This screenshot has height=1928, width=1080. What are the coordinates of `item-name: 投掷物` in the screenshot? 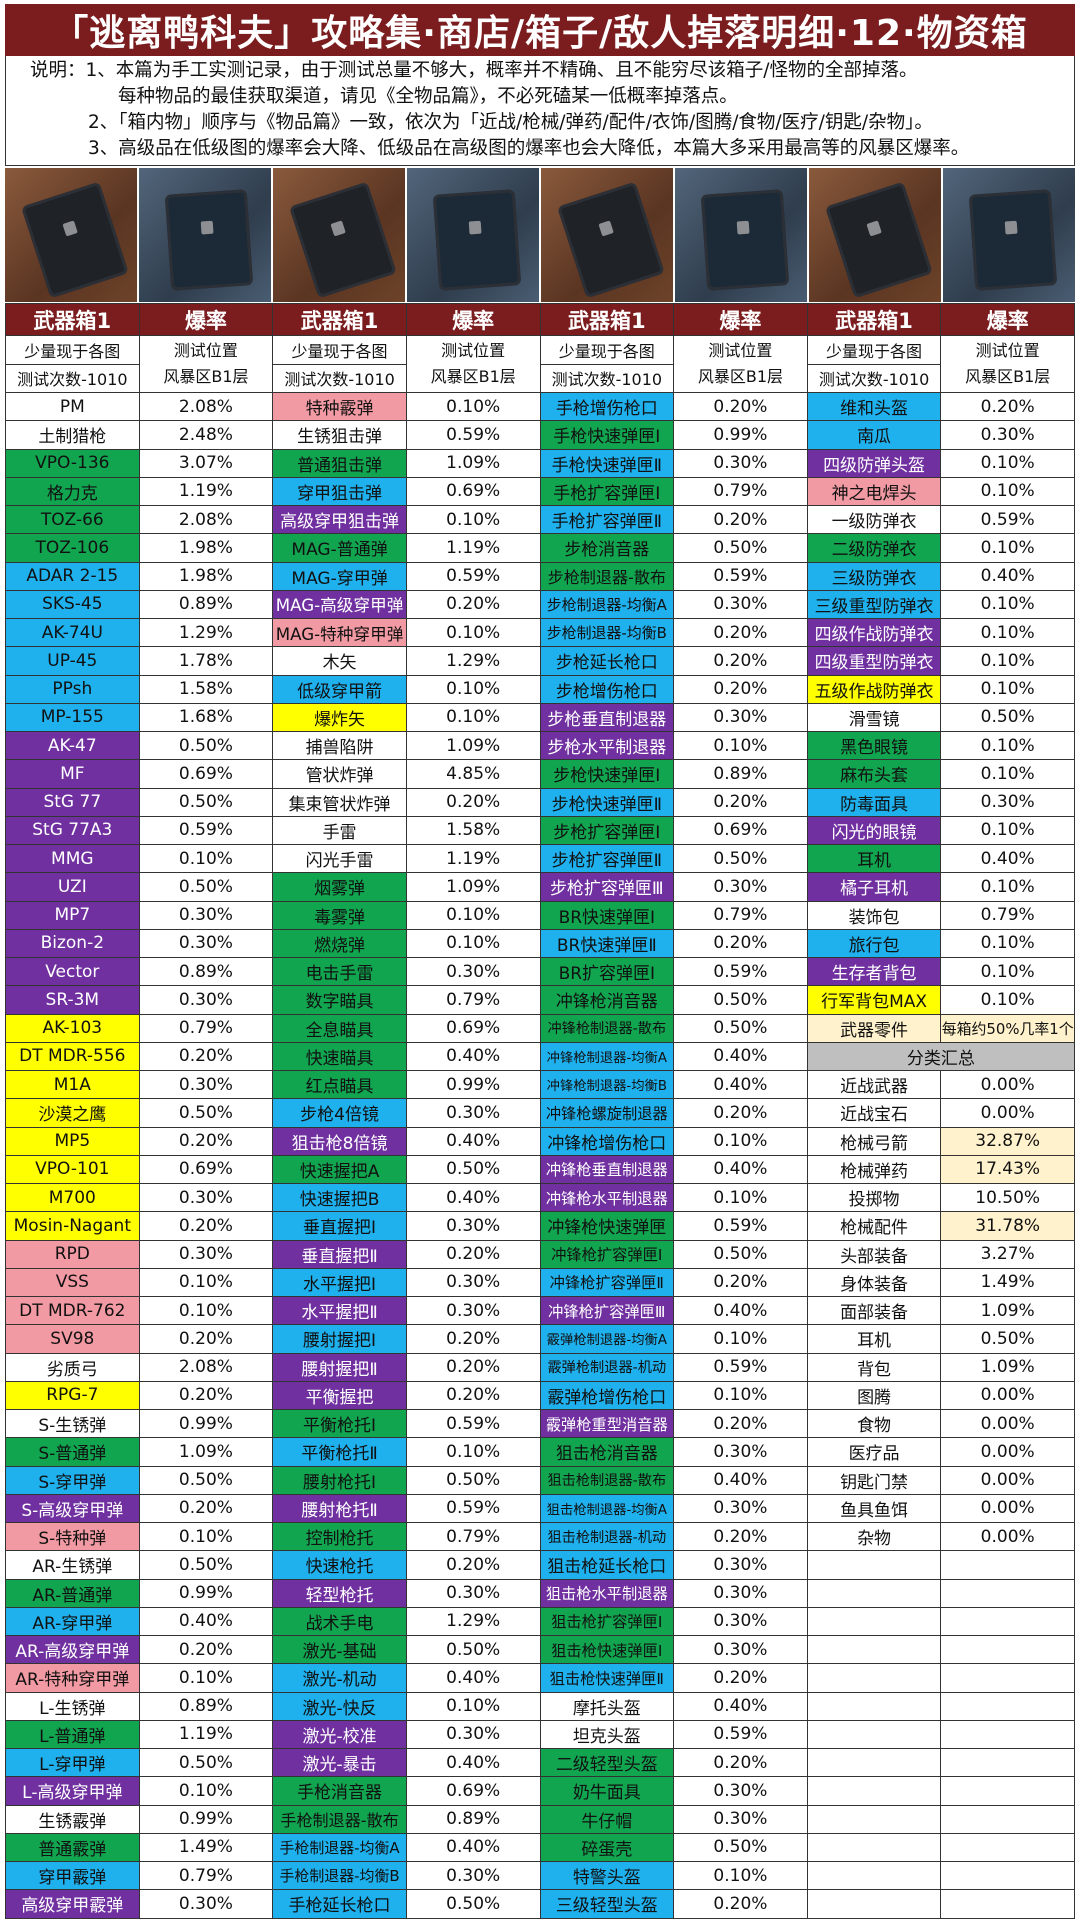 It's located at (874, 1198).